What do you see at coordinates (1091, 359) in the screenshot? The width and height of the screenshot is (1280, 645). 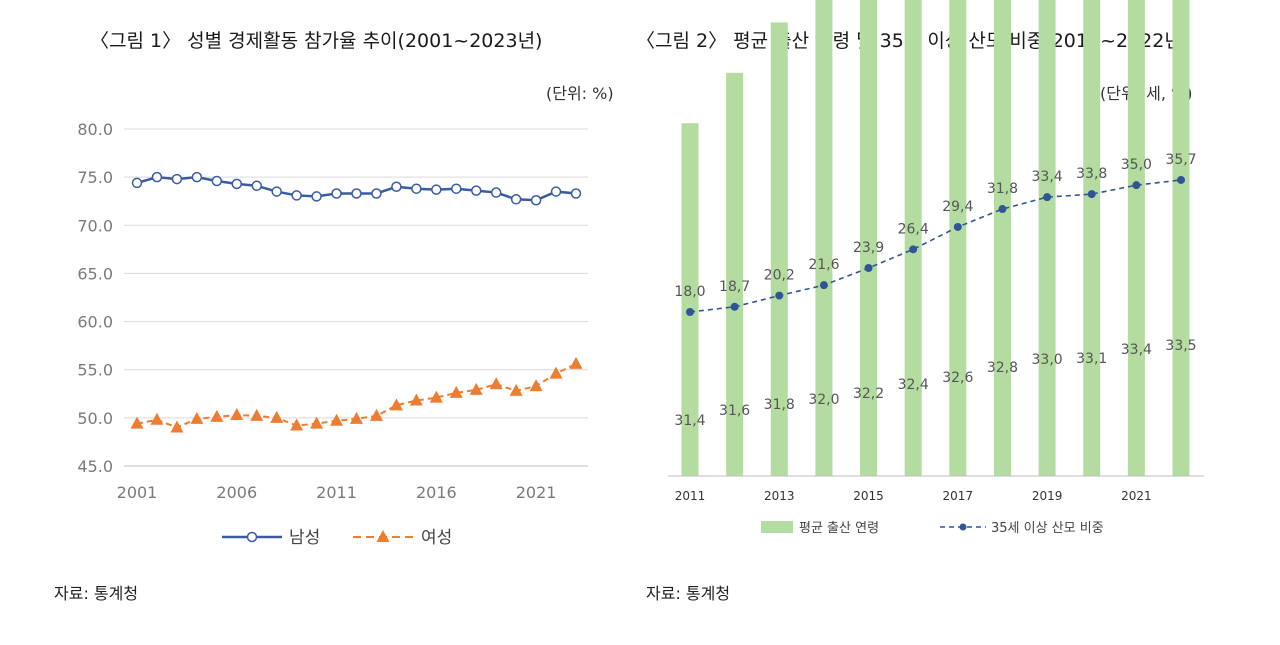 I see `age-bar-label: 33,1` at bounding box center [1091, 359].